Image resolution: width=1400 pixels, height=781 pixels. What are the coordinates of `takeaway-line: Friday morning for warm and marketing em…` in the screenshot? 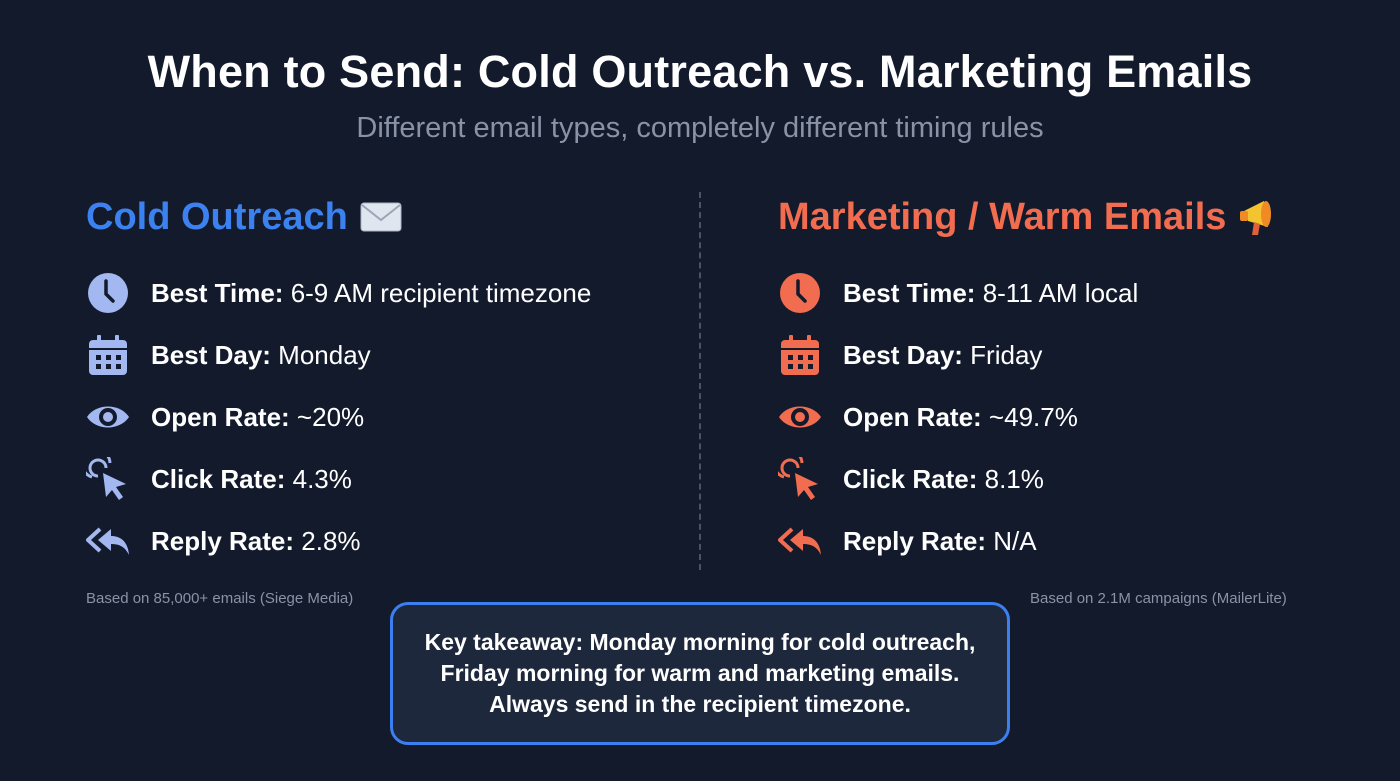 It's located at (700, 673).